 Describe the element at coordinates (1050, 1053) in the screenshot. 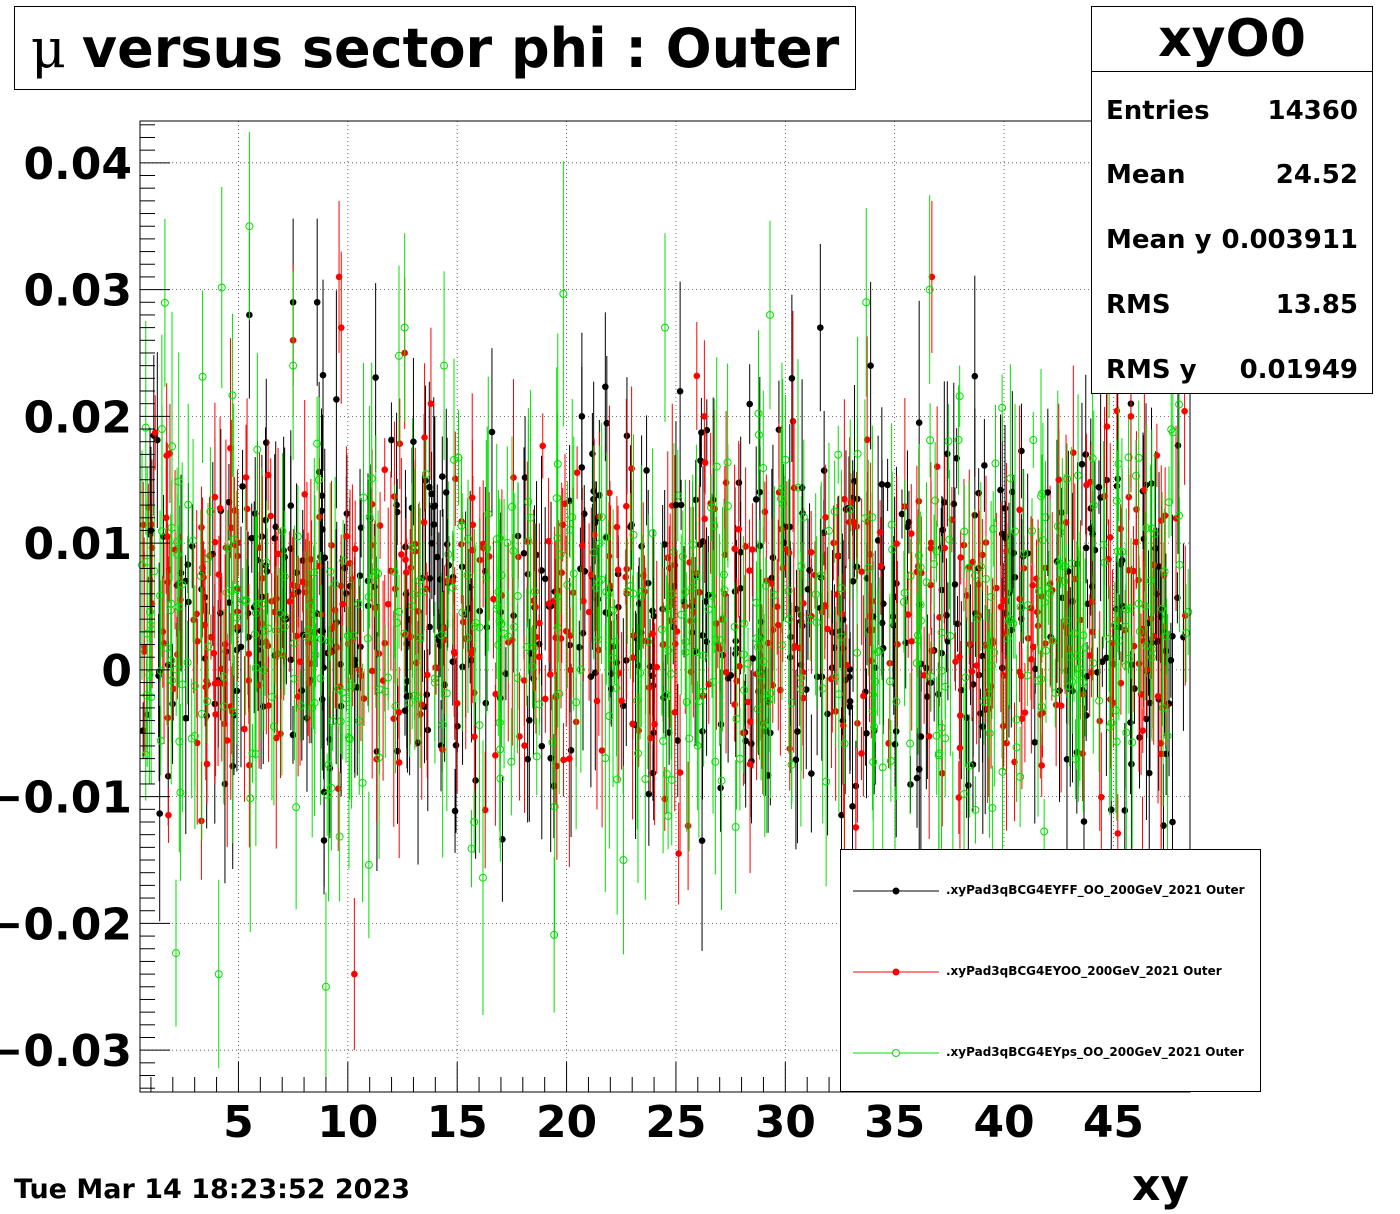

I see `legend-entry-ps: .xyPad3qBCG4EYps_OO_200GeV_2021 Outer` at that location.